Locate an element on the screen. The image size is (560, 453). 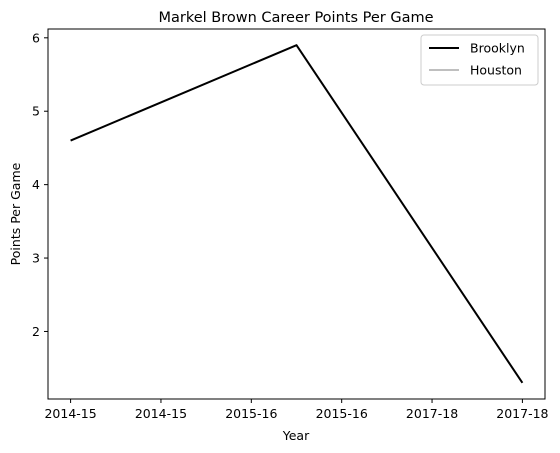
legend-label-brooklyn: Brooklyn is located at coordinates (497, 48).